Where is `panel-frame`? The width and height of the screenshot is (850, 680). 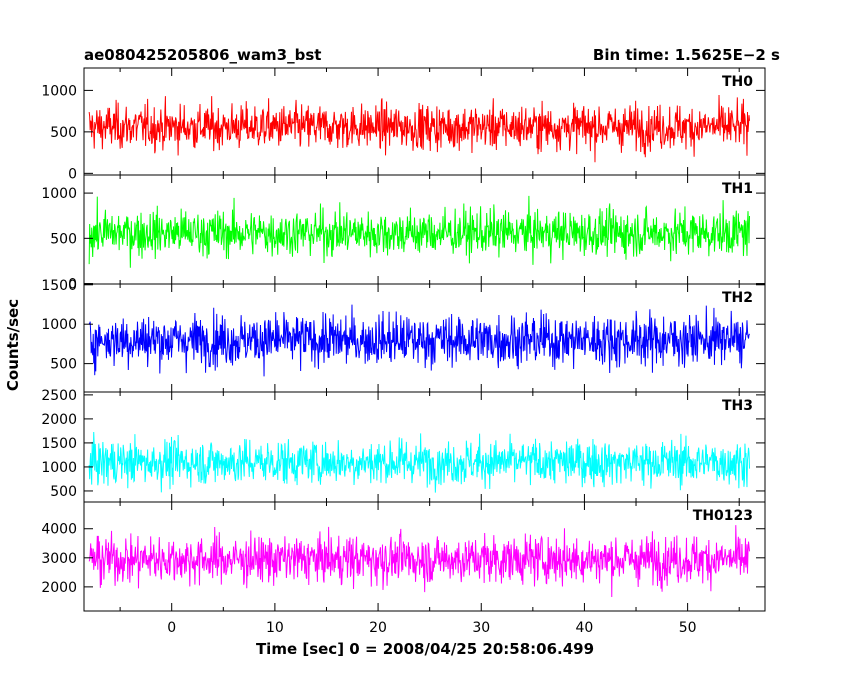
panel-frame is located at coordinates (424, 556).